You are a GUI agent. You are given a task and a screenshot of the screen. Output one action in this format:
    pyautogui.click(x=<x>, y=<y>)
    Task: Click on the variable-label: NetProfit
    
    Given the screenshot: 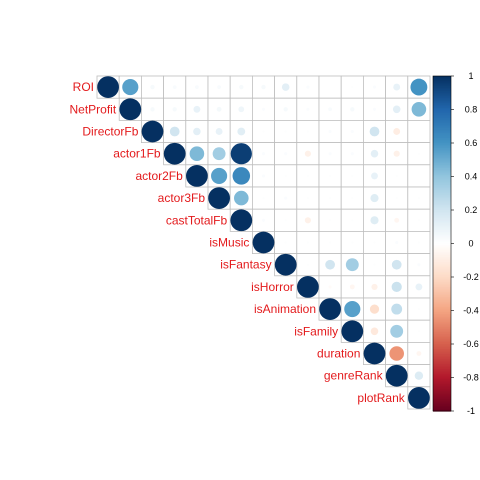 What is the action you would take?
    pyautogui.click(x=93, y=109)
    